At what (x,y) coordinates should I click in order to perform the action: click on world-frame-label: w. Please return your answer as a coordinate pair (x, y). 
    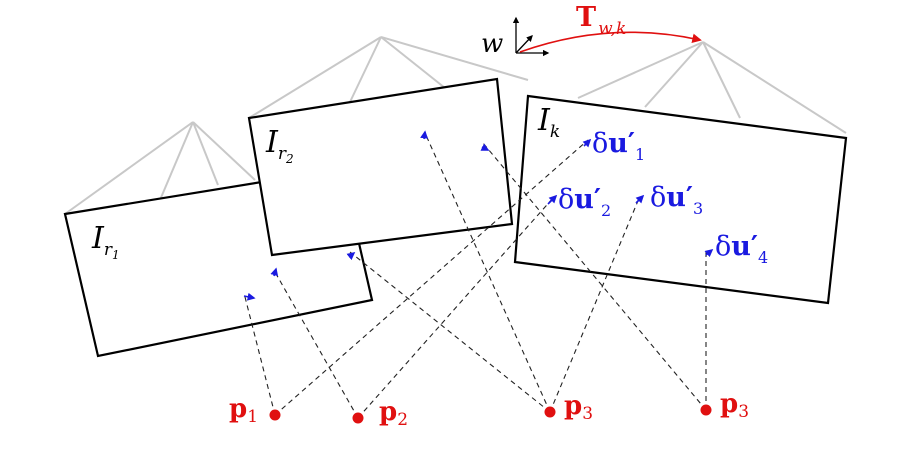
    Looking at the image, I should click on (492, 44).